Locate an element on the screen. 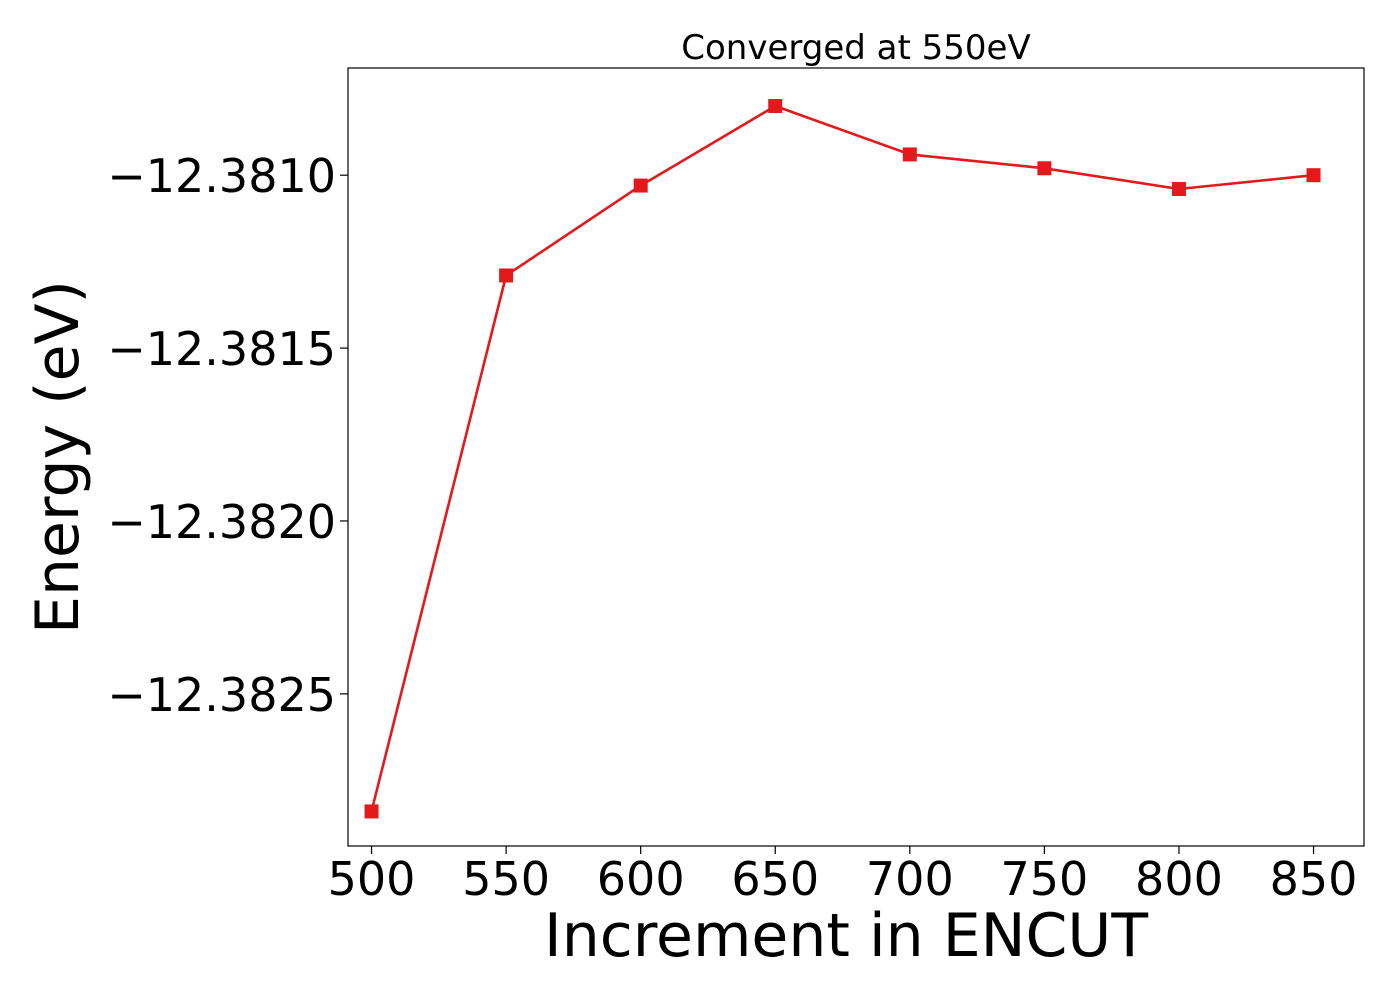  y-tick-label: −12.3815 is located at coordinates (221, 349).